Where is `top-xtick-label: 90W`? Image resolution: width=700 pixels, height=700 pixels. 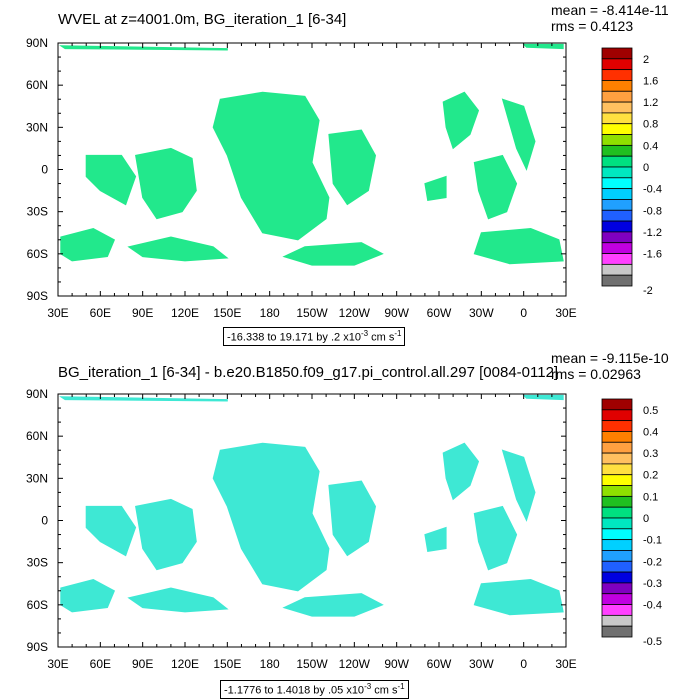 top-xtick-label: 90W is located at coordinates (396, 313).